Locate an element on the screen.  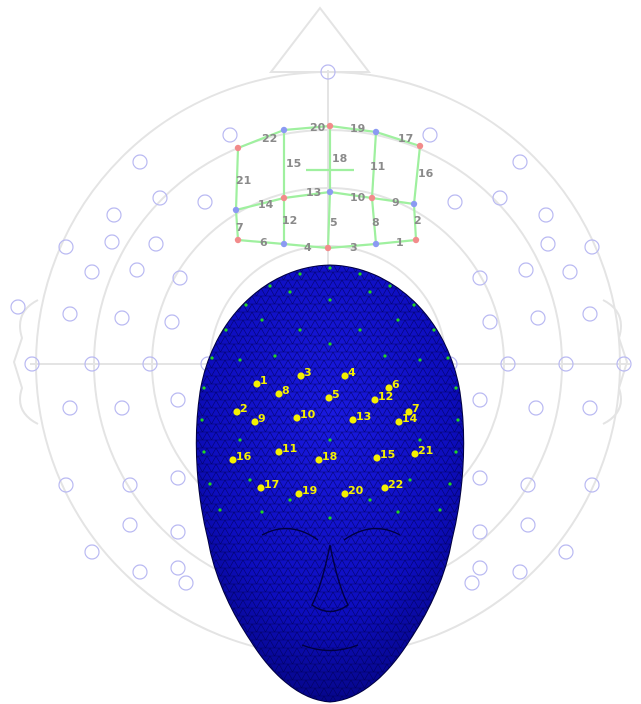
grid-electrode-label: 2 is located at coordinates (418, 220).